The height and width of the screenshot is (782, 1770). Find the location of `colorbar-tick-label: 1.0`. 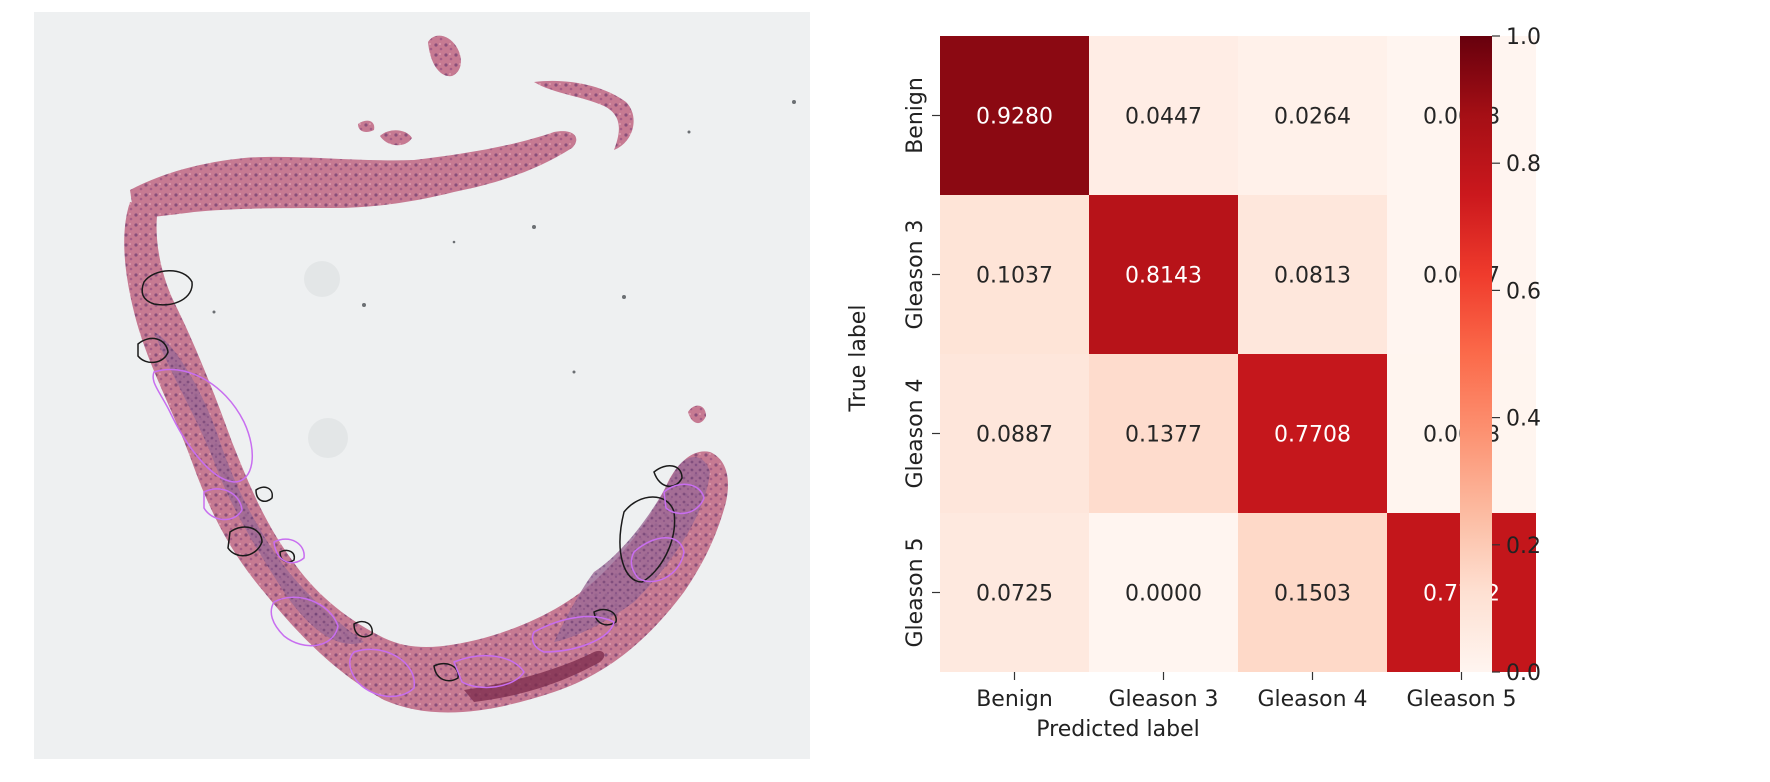

colorbar-tick-label: 1.0 is located at coordinates (1523, 37).